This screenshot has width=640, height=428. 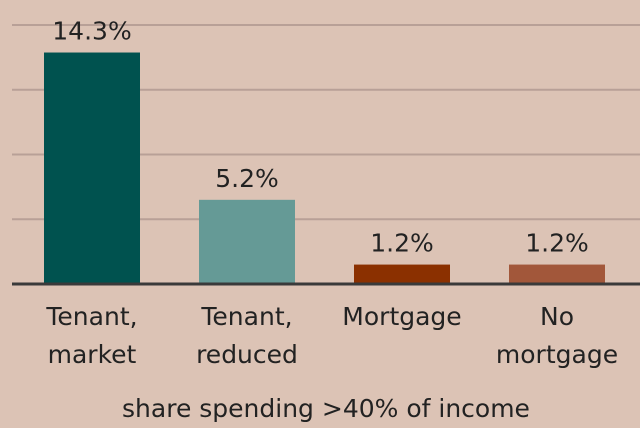 What do you see at coordinates (92, 354) in the screenshot?
I see `x-tick-line: market` at bounding box center [92, 354].